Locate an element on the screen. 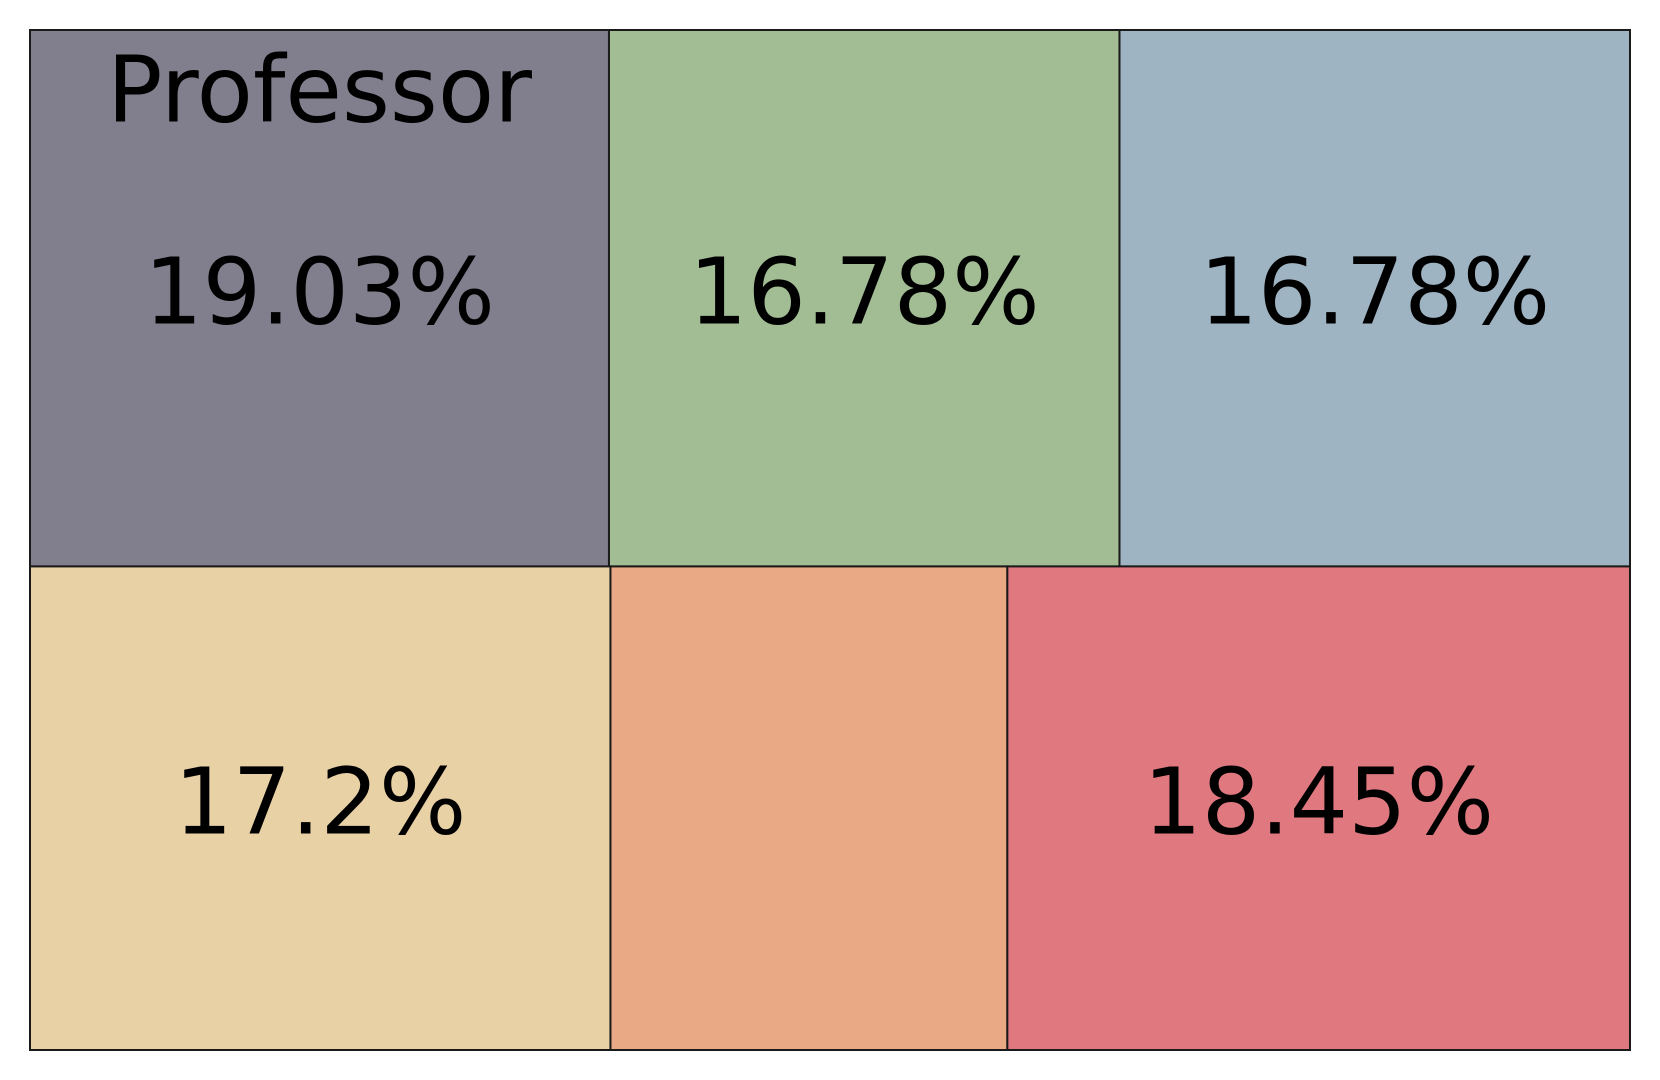  value-label: 18.45% is located at coordinates (1318, 802).